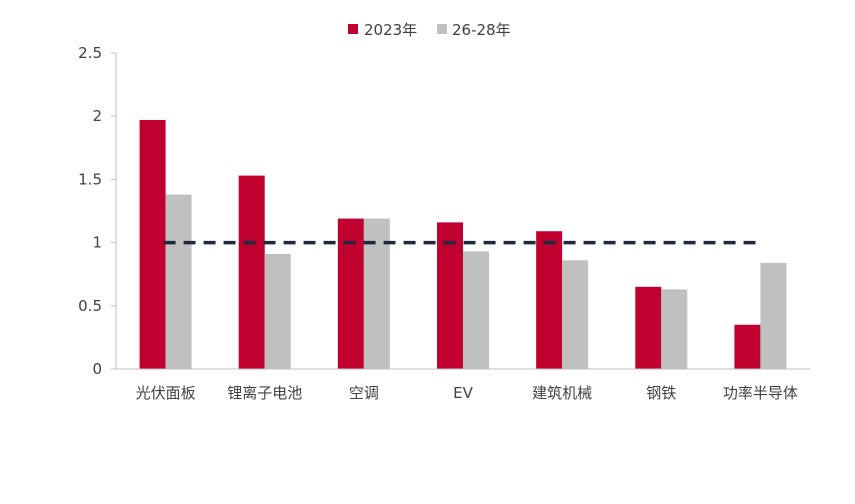 The width and height of the screenshot is (855, 504). What do you see at coordinates (661, 393) in the screenshot?
I see `x-tick-label: 钢铁` at bounding box center [661, 393].